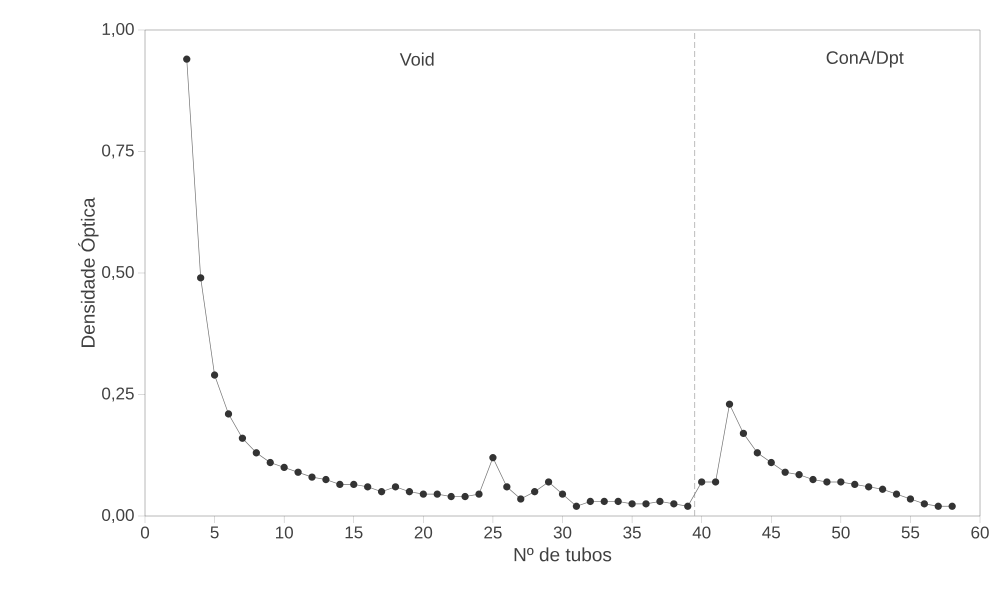 This screenshot has width=1000, height=599. I want to click on x-tick-label: 45, so click(771, 532).